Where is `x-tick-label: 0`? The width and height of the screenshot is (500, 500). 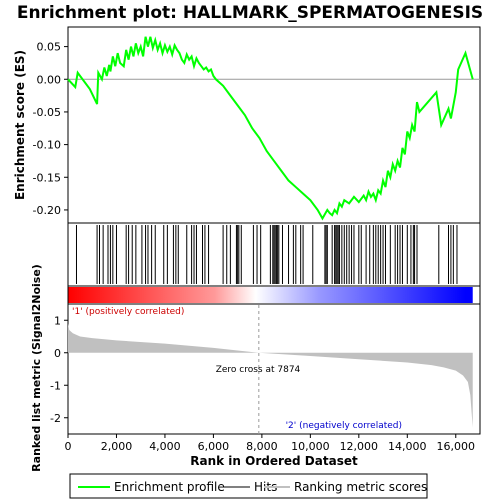 x-tick-label: 0 is located at coordinates (68, 446).